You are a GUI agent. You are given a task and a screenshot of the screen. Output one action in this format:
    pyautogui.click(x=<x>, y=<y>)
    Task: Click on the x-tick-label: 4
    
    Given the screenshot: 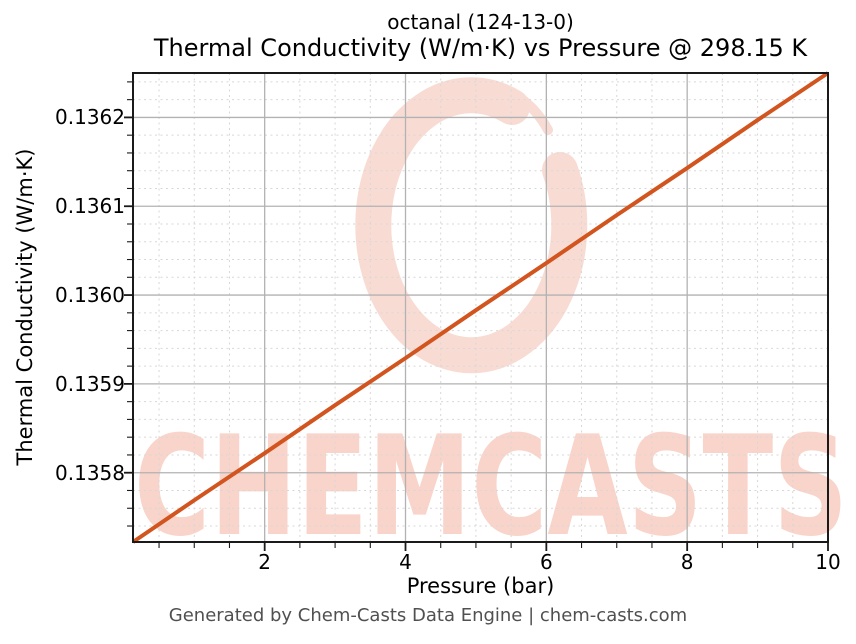 What is the action you would take?
    pyautogui.click(x=405, y=562)
    